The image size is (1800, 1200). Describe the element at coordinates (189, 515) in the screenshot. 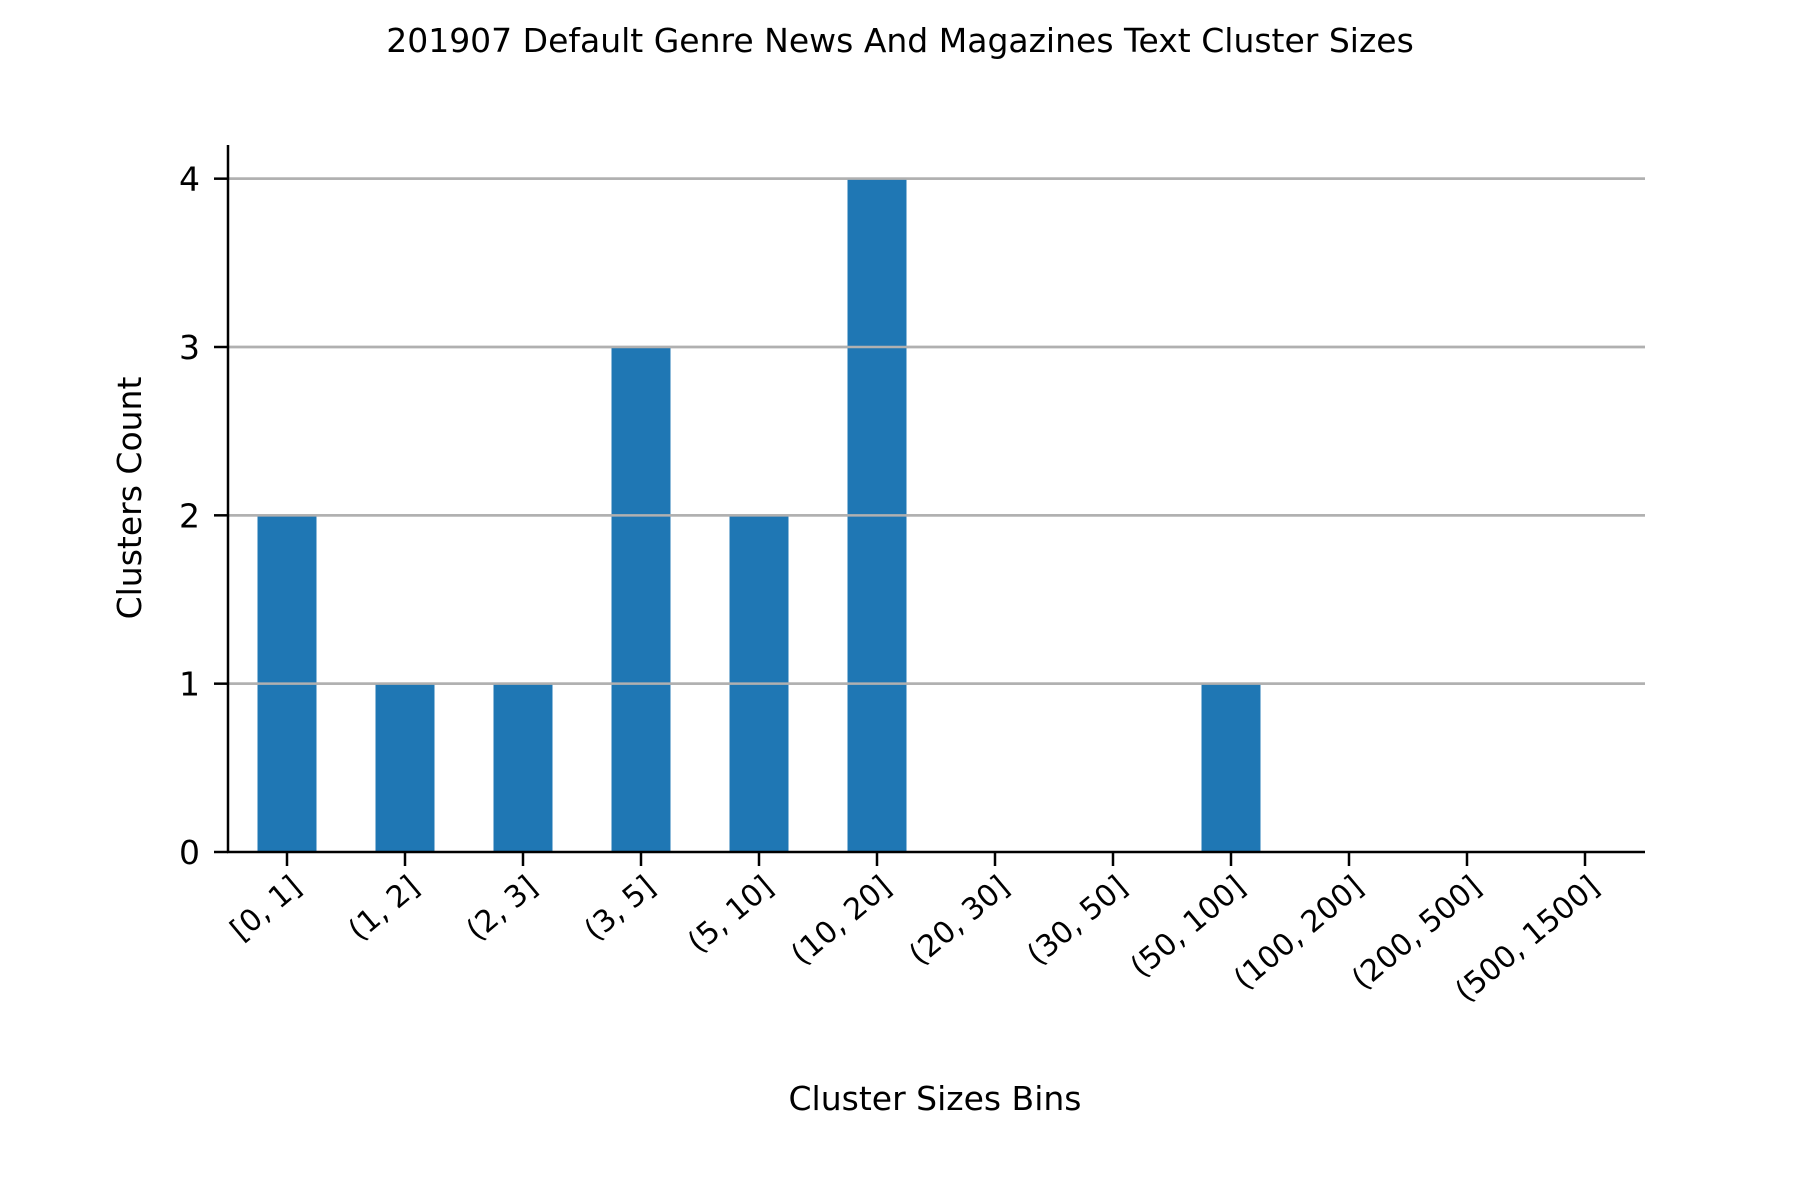

I see `y-tick-label: 2` at that location.